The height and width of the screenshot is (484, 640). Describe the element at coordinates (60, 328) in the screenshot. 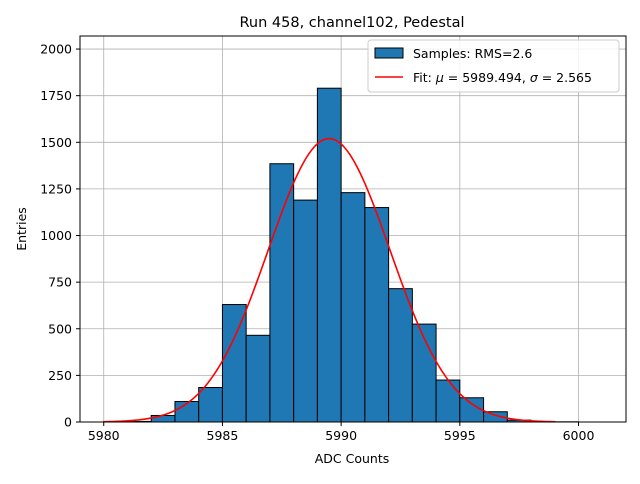

I see `y-tick-label: 500` at that location.